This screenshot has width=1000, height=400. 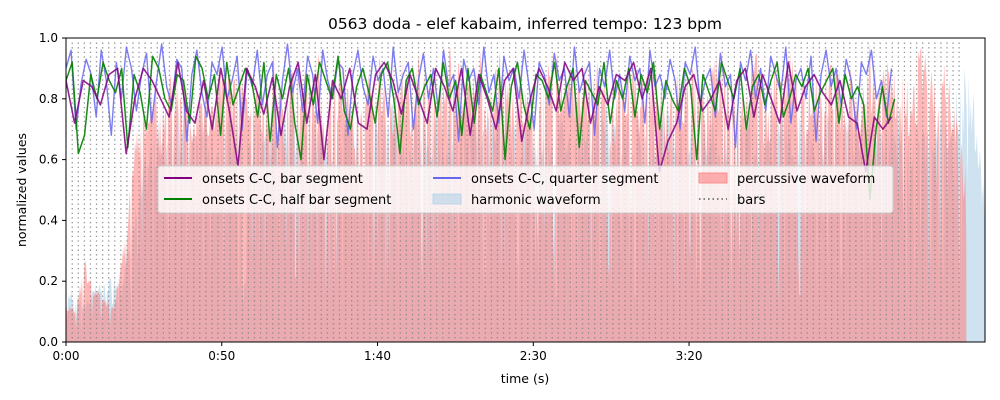 I want to click on legend-label: bars, so click(x=751, y=200).